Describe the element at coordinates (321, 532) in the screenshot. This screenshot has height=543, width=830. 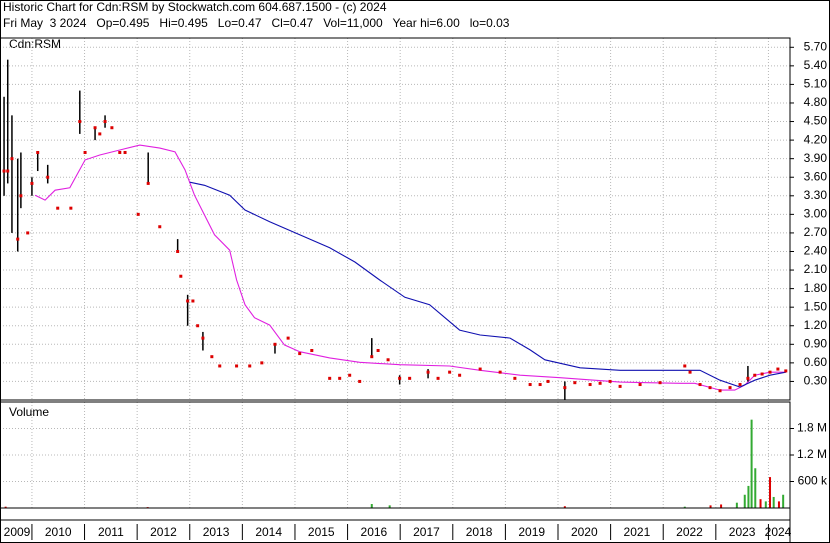
I see `x-tick-label: 2015` at that location.